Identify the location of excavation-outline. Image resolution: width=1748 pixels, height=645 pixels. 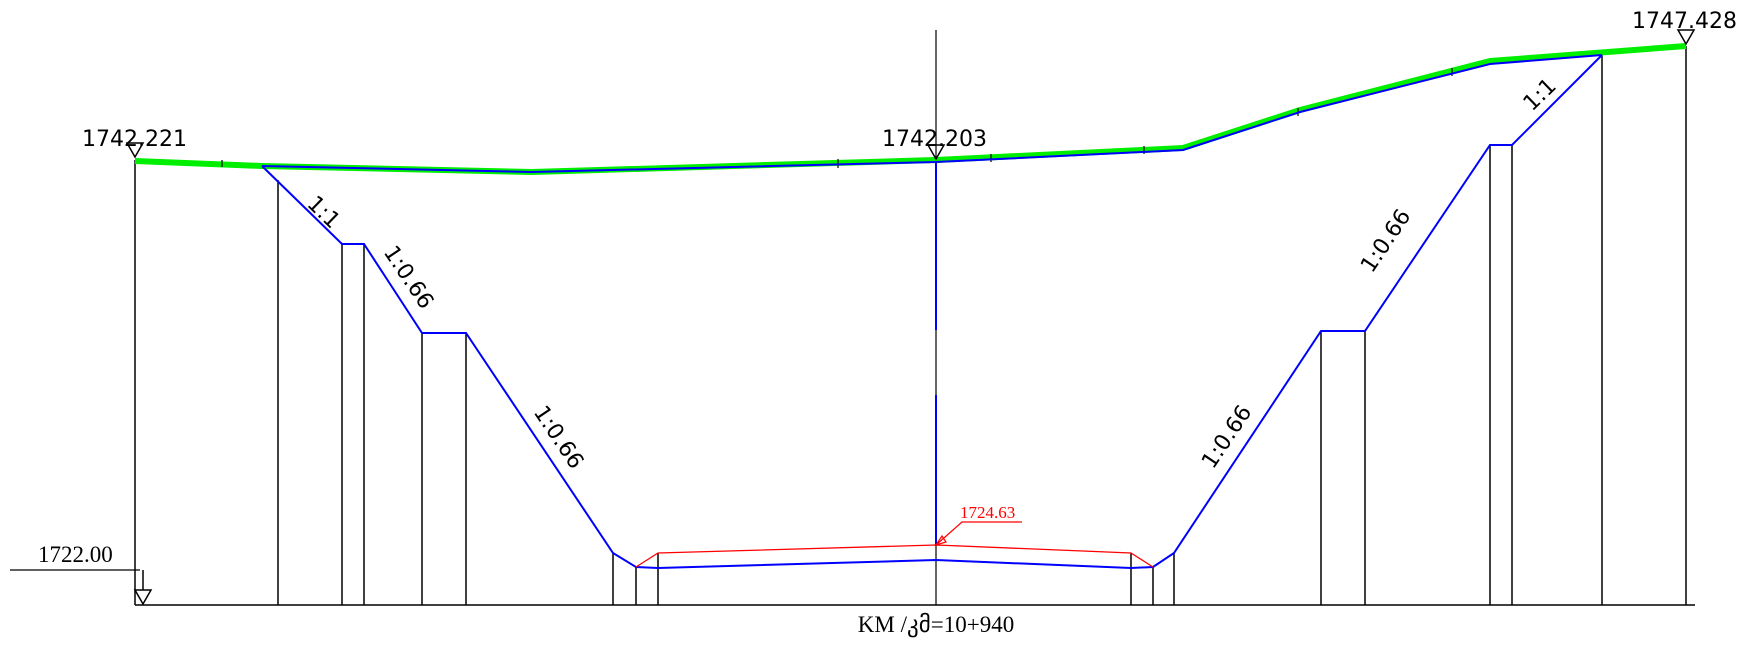
(932, 114).